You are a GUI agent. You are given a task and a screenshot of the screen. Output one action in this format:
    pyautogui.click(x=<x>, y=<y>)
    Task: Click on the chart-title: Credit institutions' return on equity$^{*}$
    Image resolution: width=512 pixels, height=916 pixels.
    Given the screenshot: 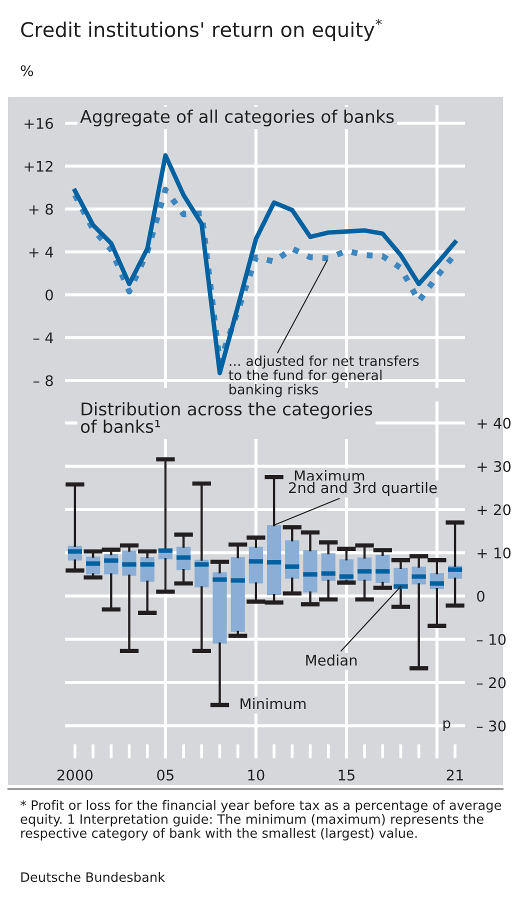 What is the action you would take?
    pyautogui.click(x=201, y=30)
    